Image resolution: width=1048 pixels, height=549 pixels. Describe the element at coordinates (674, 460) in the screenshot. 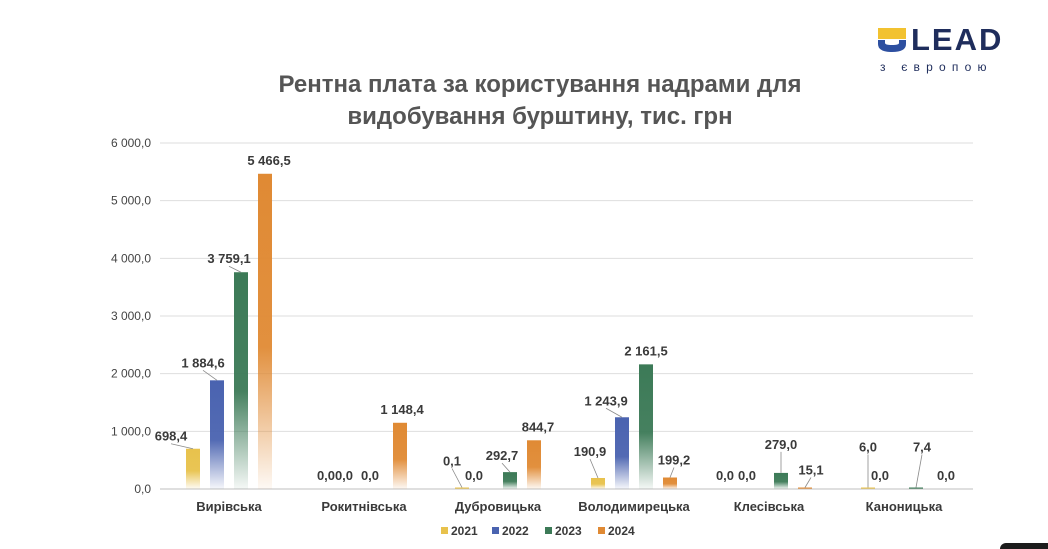

I see `data-label: 199,2` at that location.